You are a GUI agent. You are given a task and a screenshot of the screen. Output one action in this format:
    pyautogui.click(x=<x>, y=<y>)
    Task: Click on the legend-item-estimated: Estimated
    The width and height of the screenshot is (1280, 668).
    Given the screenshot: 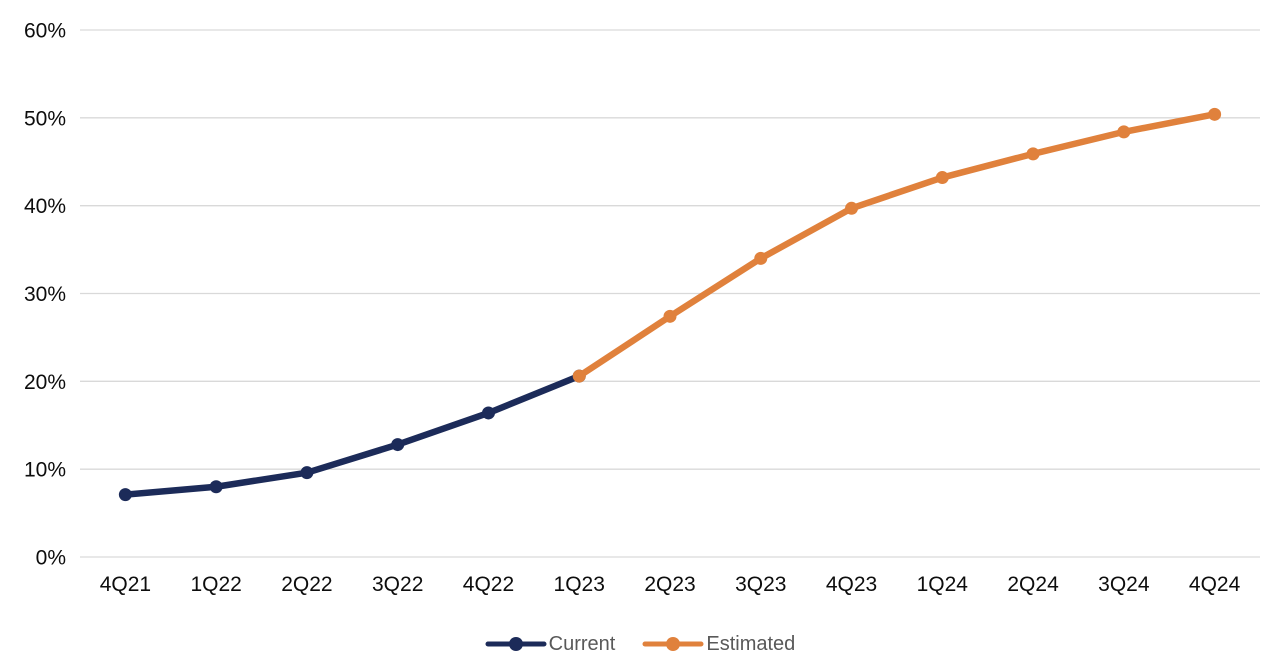 What is the action you would take?
    pyautogui.click(x=718, y=644)
    